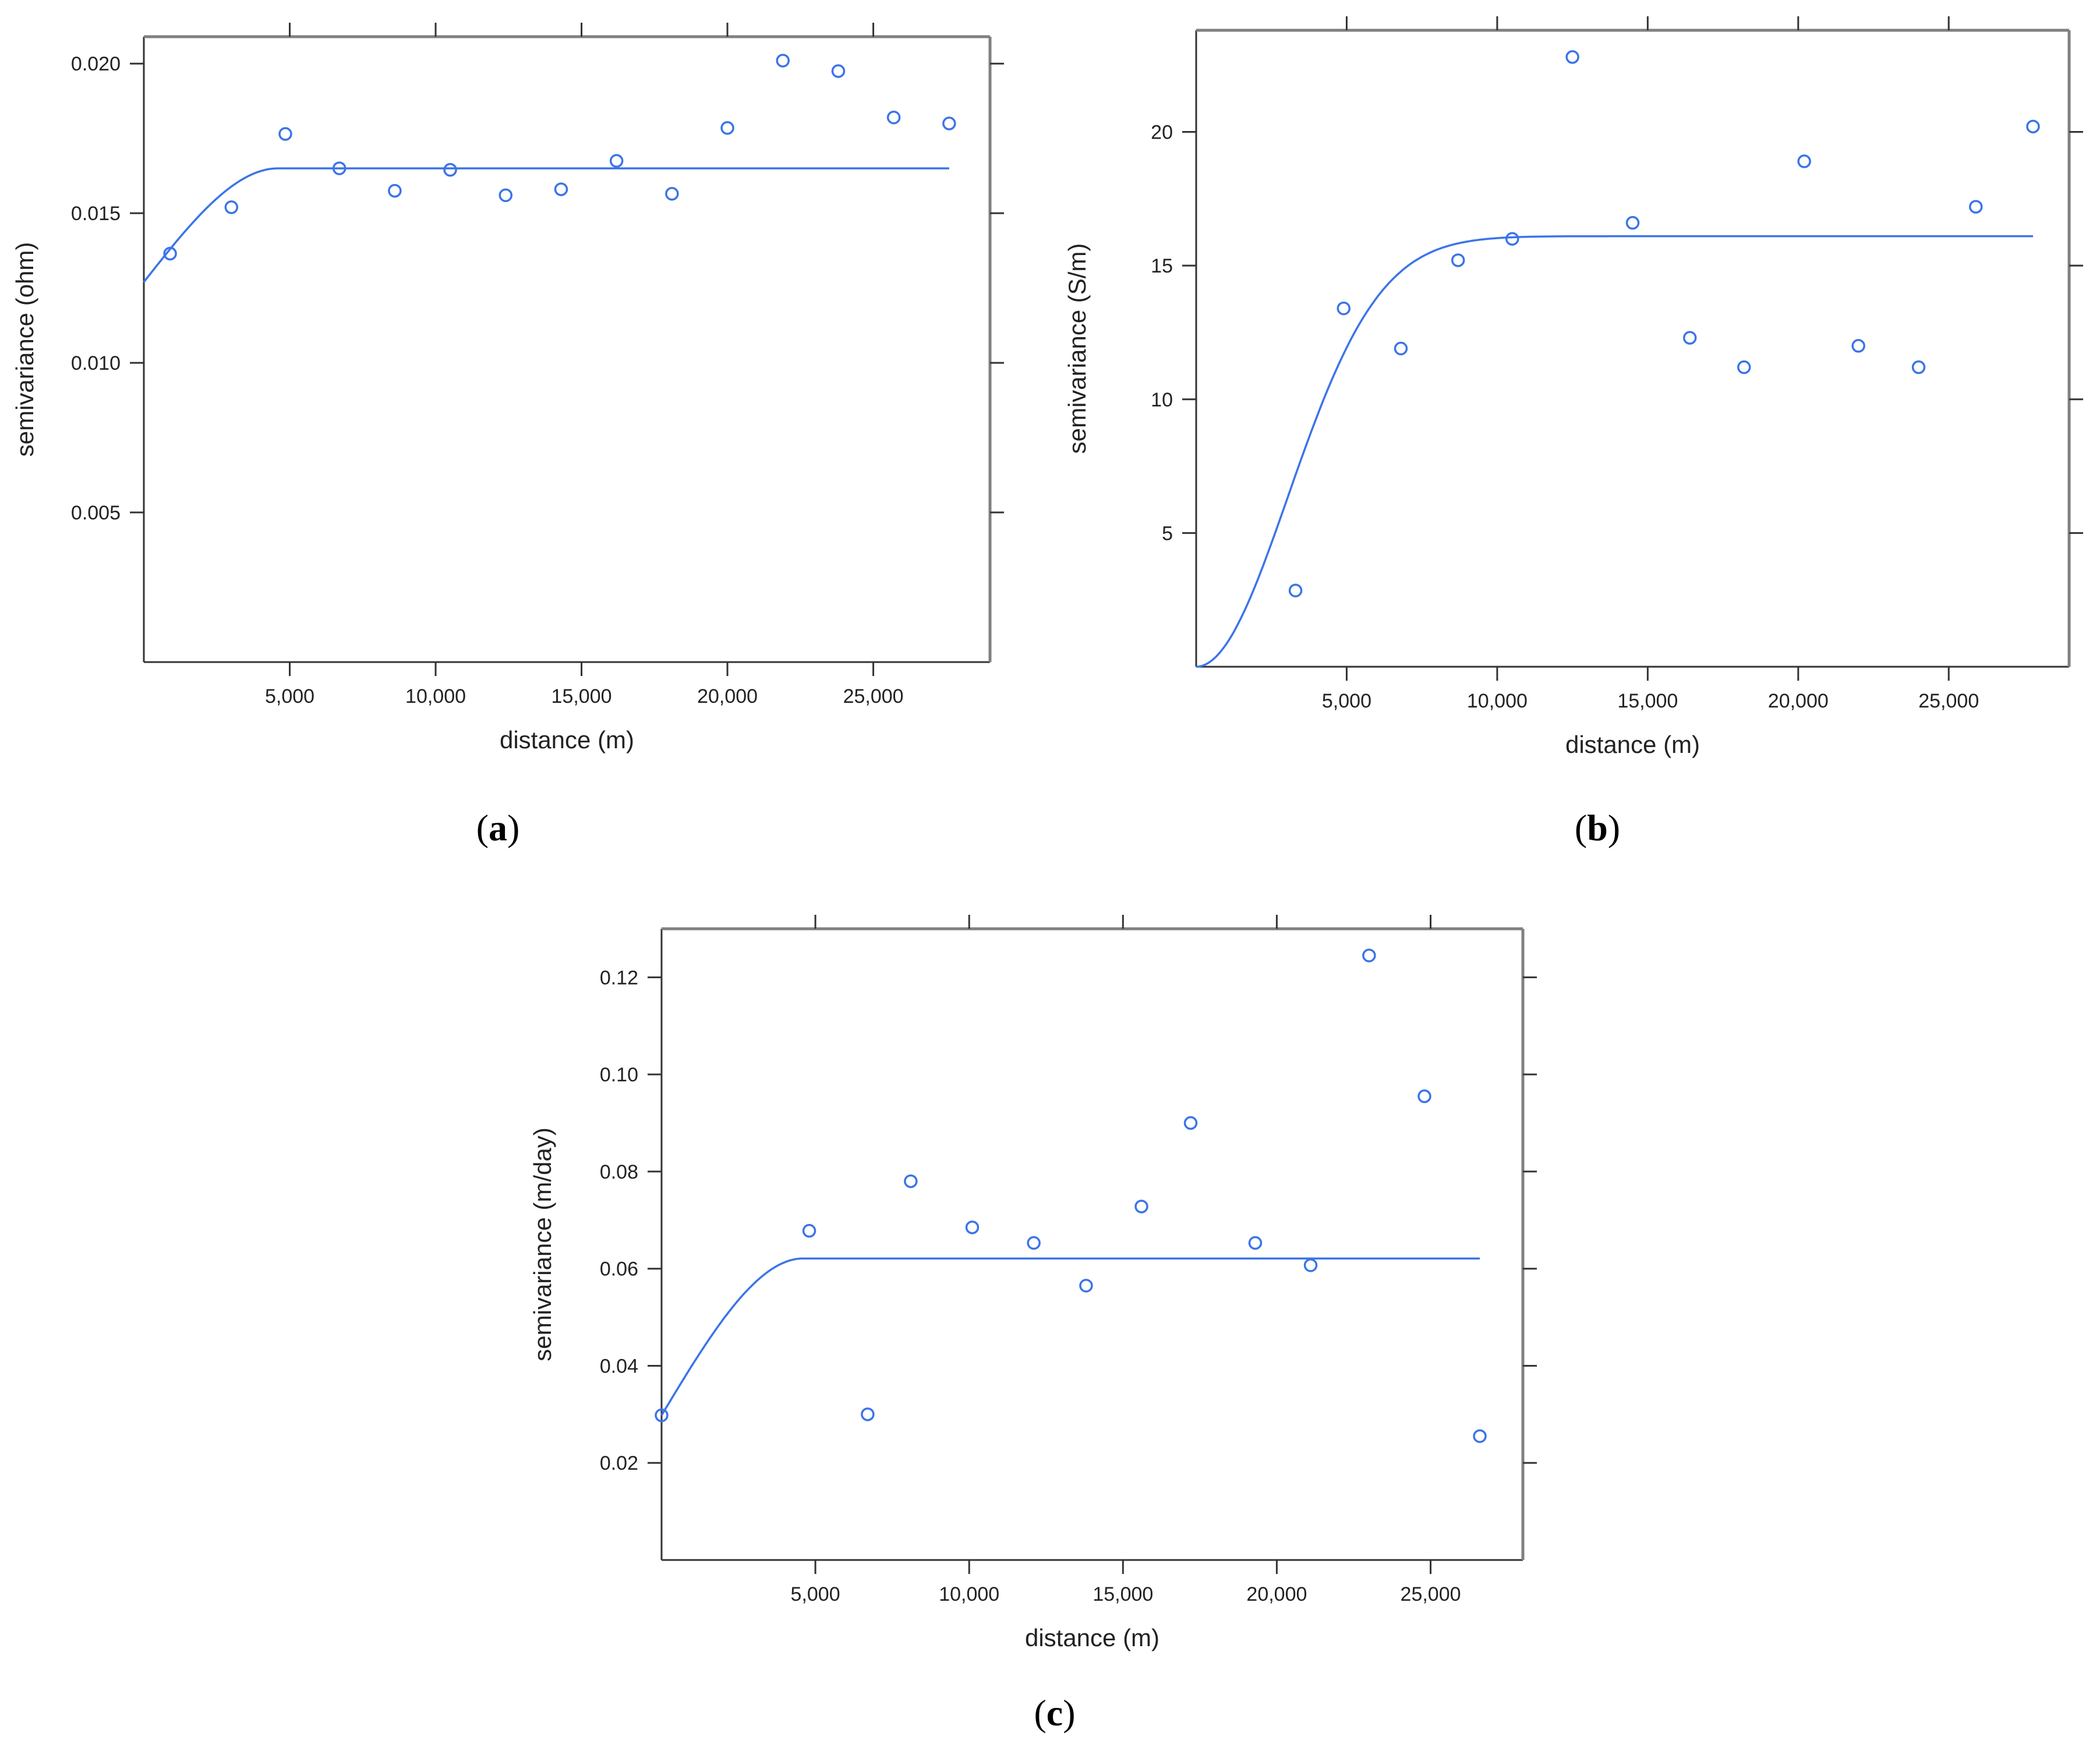 Image resolution: width=2100 pixels, height=1744 pixels. Describe the element at coordinates (1162, 266) in the screenshot. I see `y-tick-label: 15` at that location.